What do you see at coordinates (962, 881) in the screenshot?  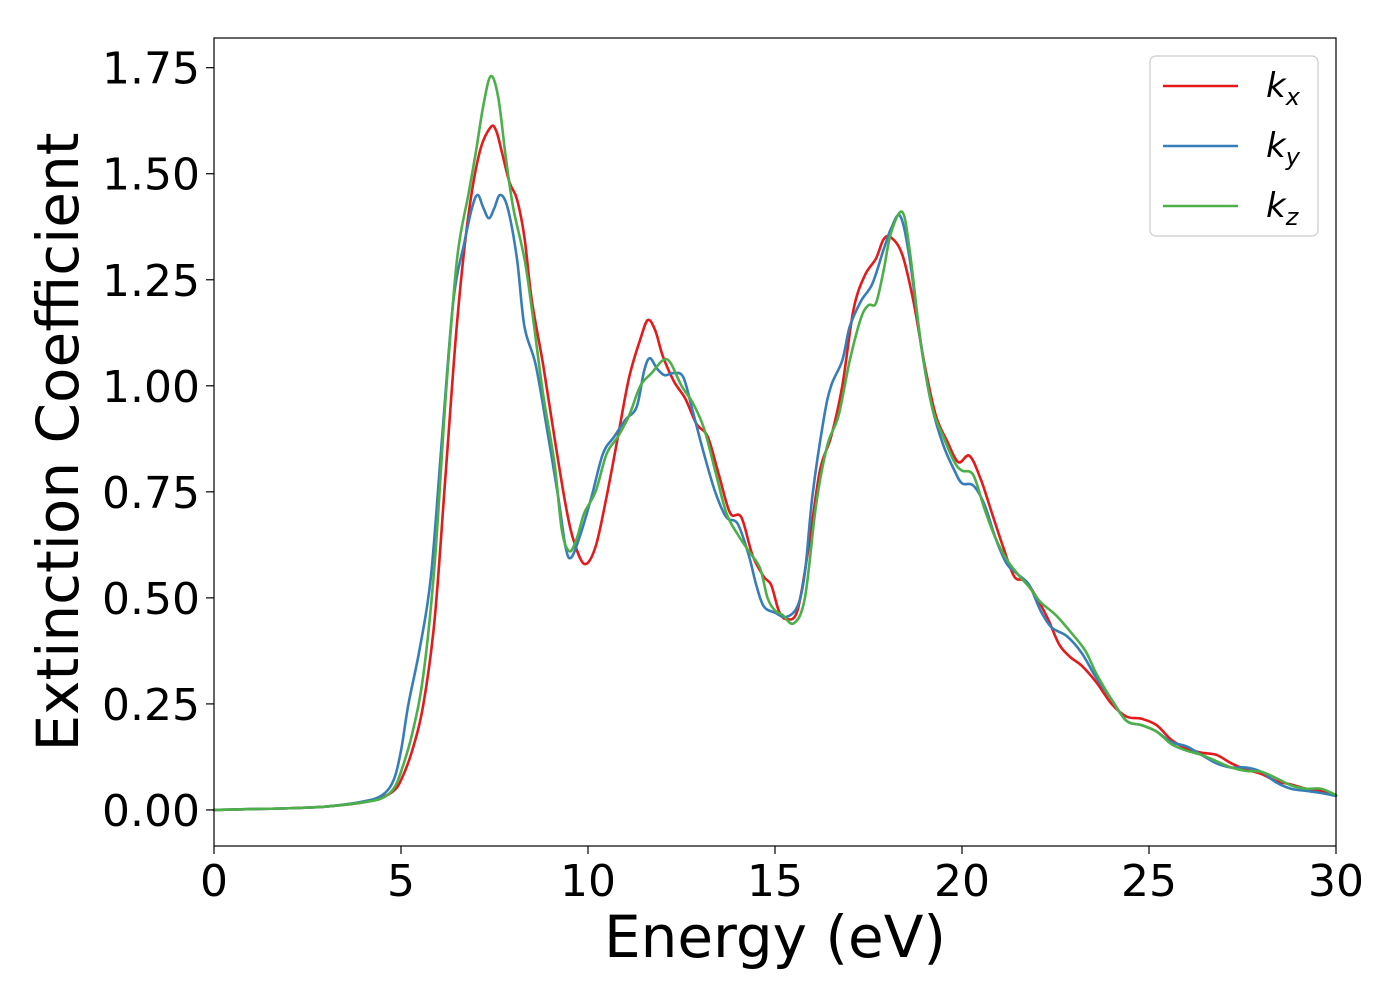 I see `x-tick-label: 20` at bounding box center [962, 881].